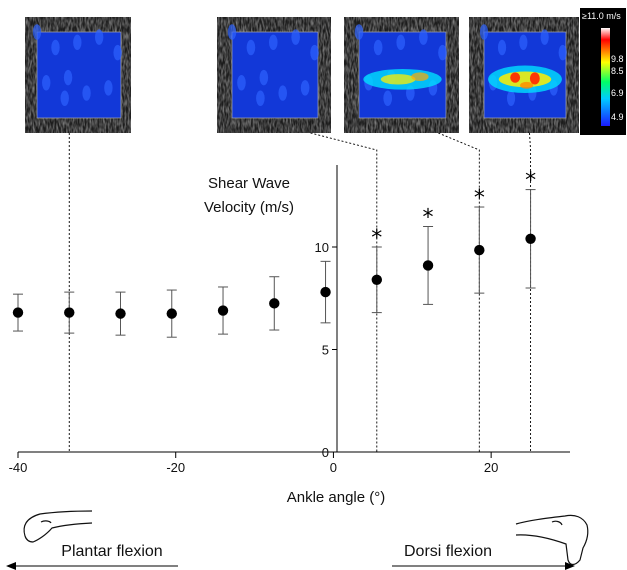 Image resolution: width=627 pixels, height=570 pixels. What do you see at coordinates (605, 77) in the screenshot?
I see `colorbar-gradient` at bounding box center [605, 77].